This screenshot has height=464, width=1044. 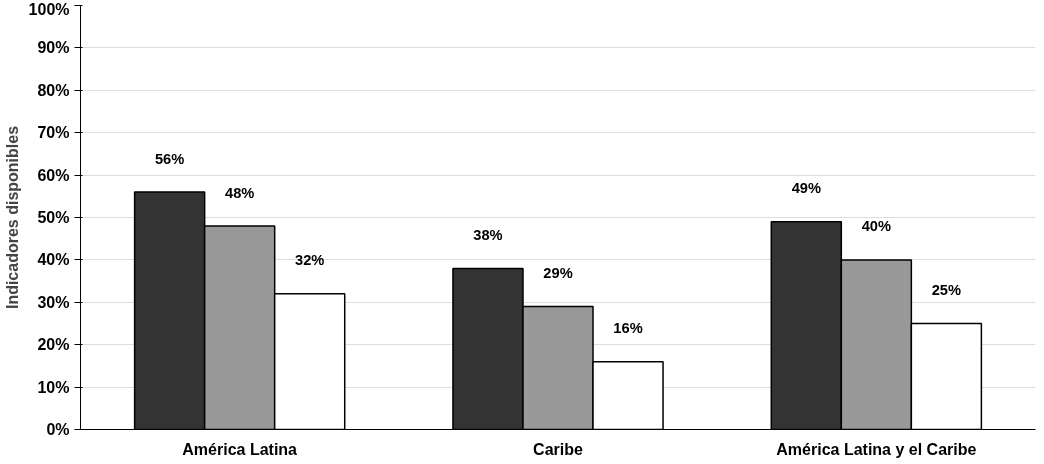 I want to click on y-tick-label: 40%, so click(x=53, y=260).